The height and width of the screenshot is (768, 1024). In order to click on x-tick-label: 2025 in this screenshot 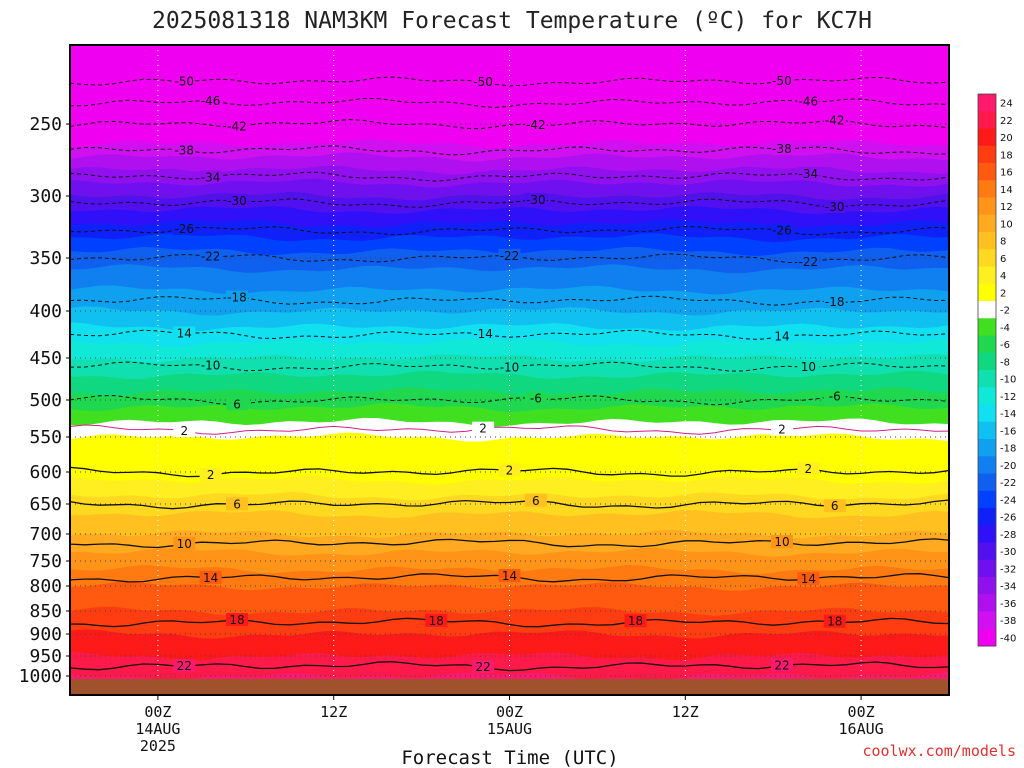, I will do `click(158, 746)`.